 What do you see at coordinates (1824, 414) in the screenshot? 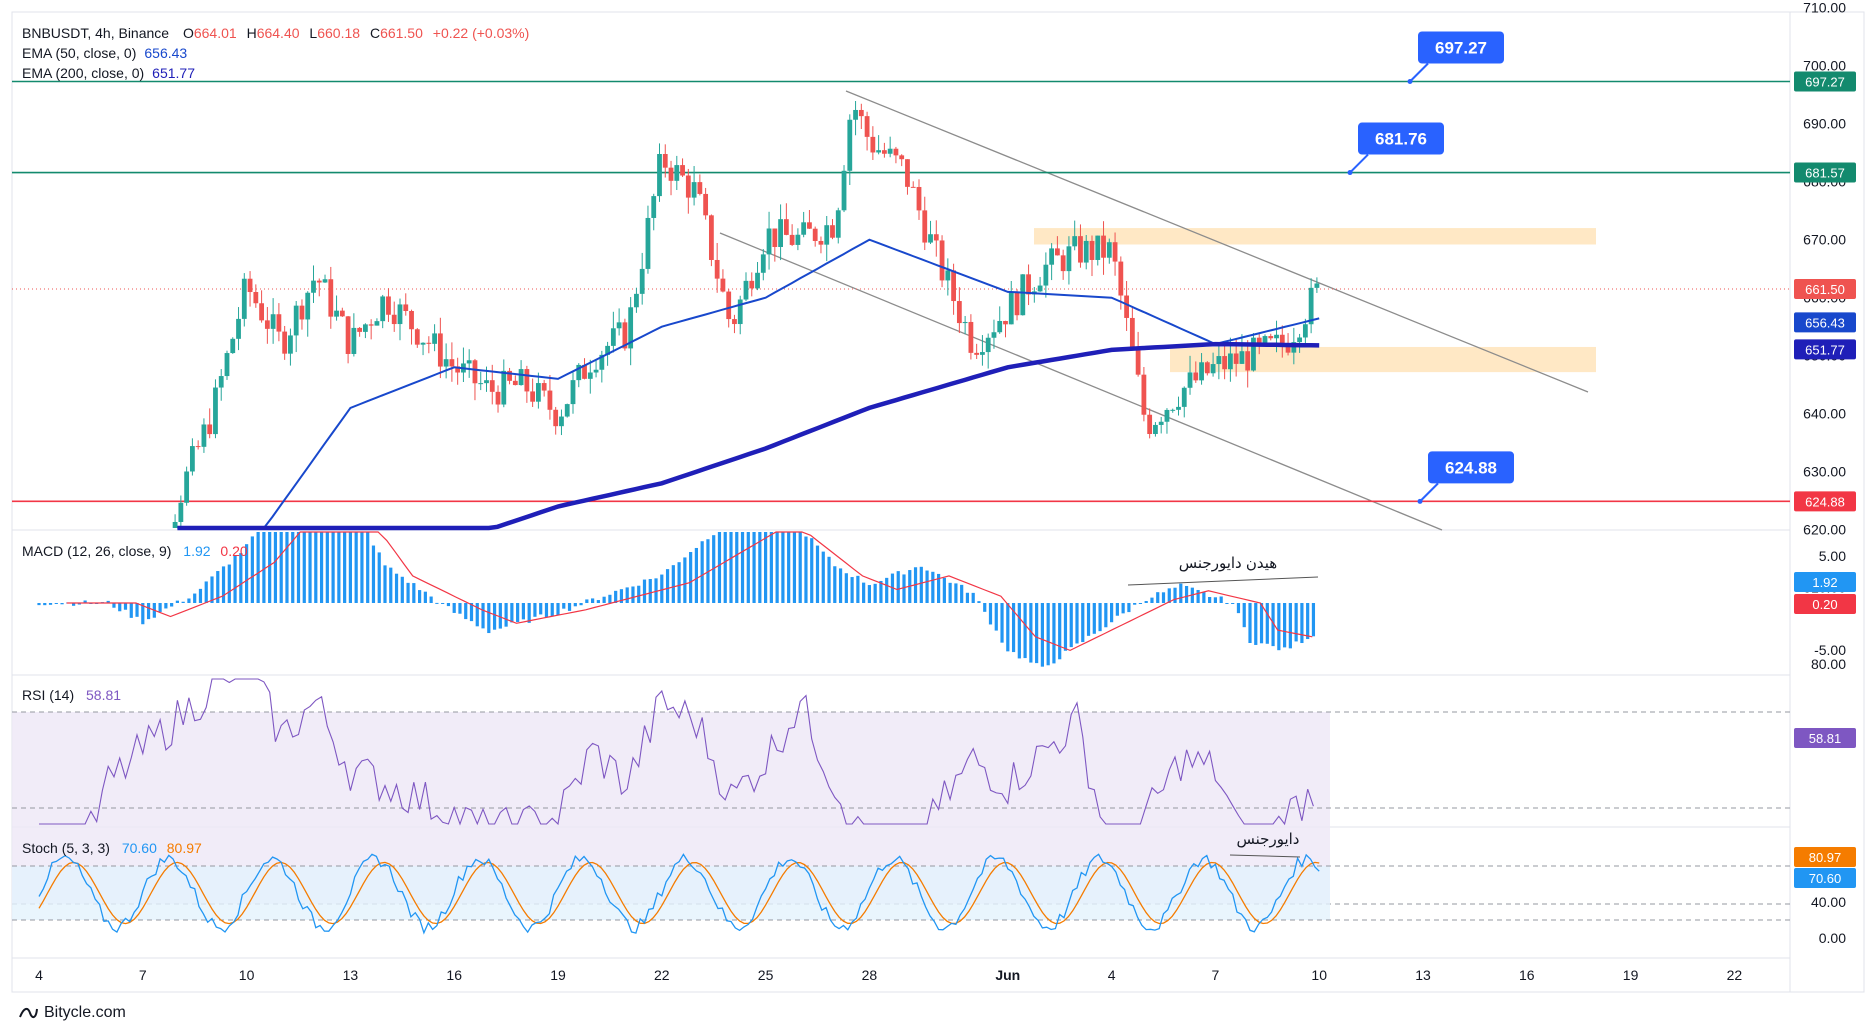
I see `price-tick-label: 640.00` at bounding box center [1824, 414].